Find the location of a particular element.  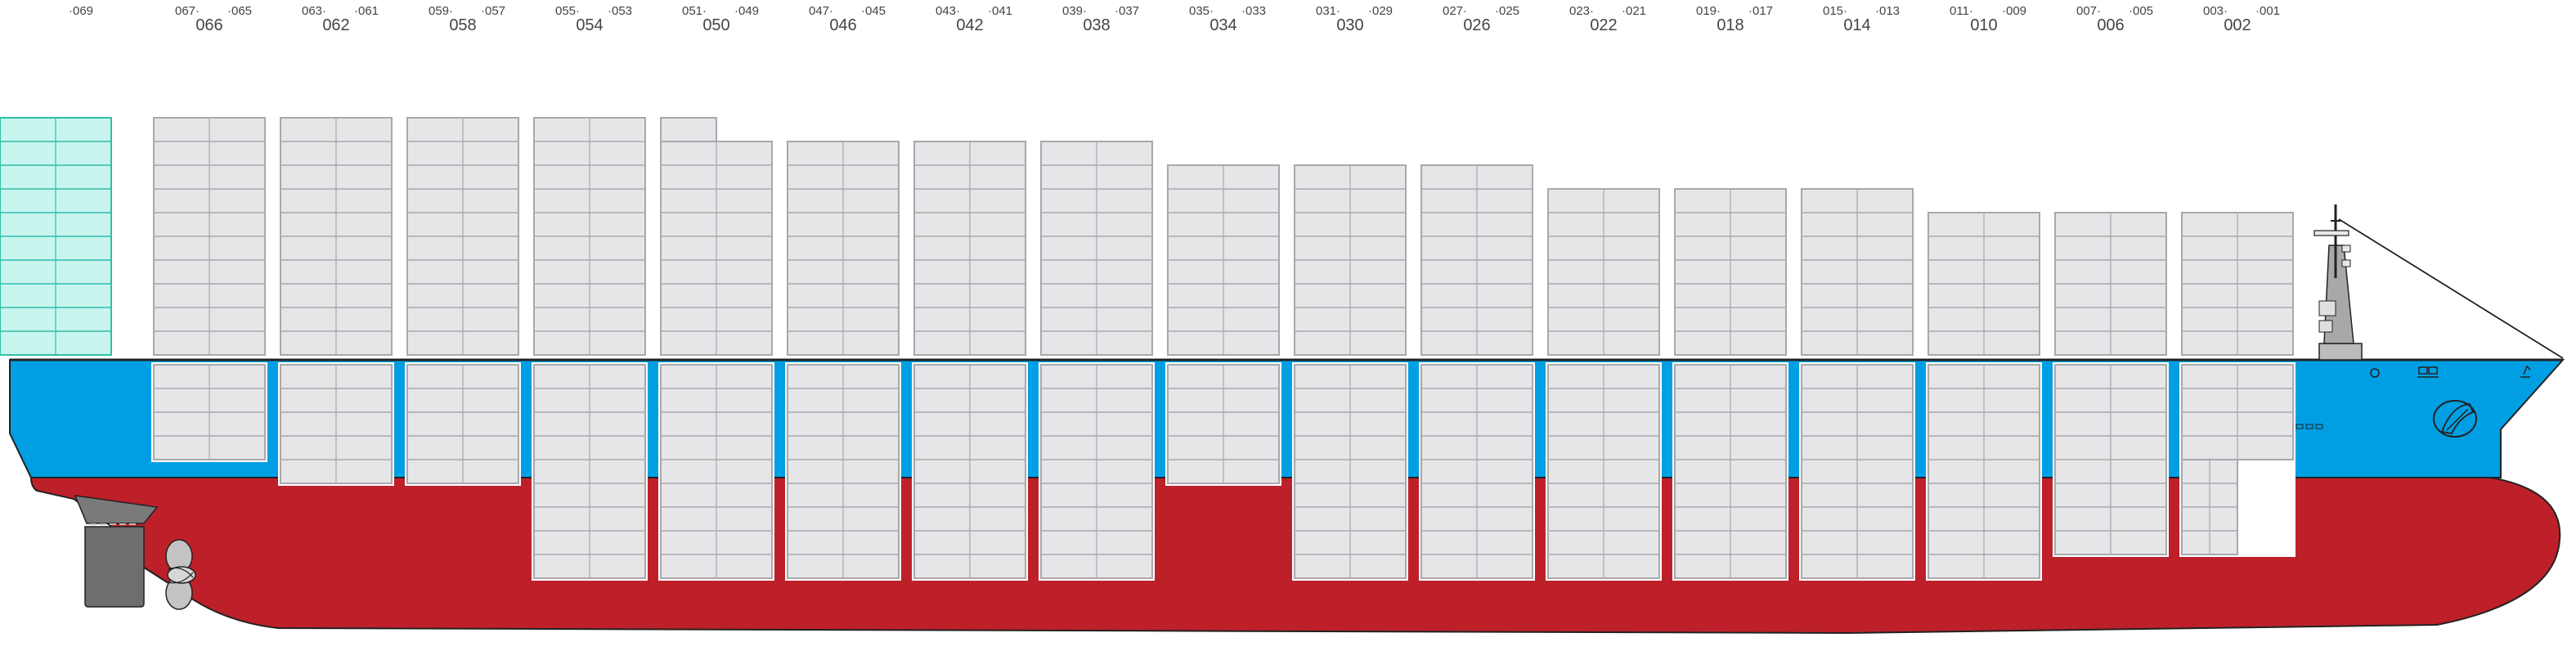

hold-stack-lower is located at coordinates (2210, 507).